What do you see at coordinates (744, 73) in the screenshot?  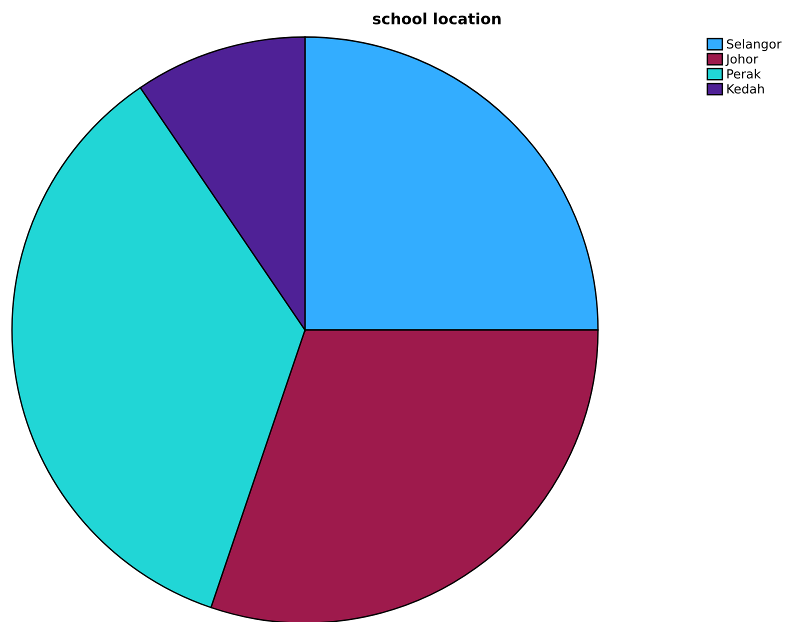 I see `legend-label: Perak` at bounding box center [744, 73].